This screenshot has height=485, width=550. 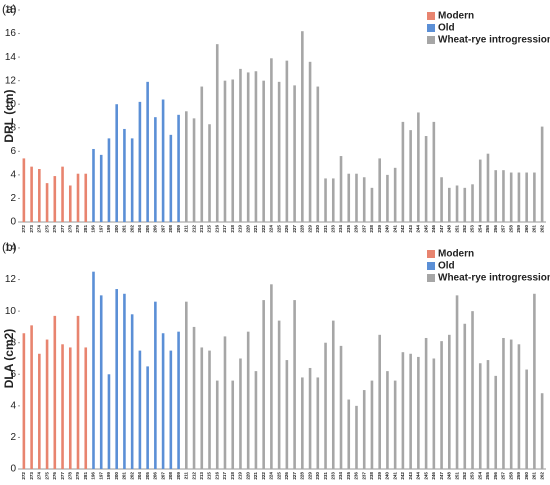 I want to click on y-axis-label: DLA (cm2), so click(x=9, y=359).